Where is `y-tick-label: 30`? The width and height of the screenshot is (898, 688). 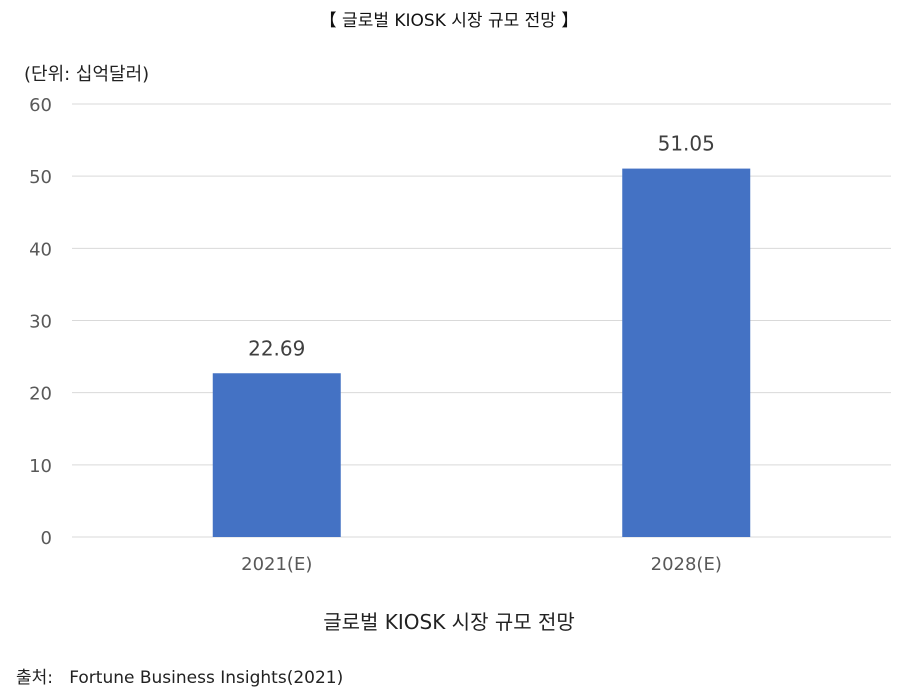 y-tick-label: 30 is located at coordinates (40, 322).